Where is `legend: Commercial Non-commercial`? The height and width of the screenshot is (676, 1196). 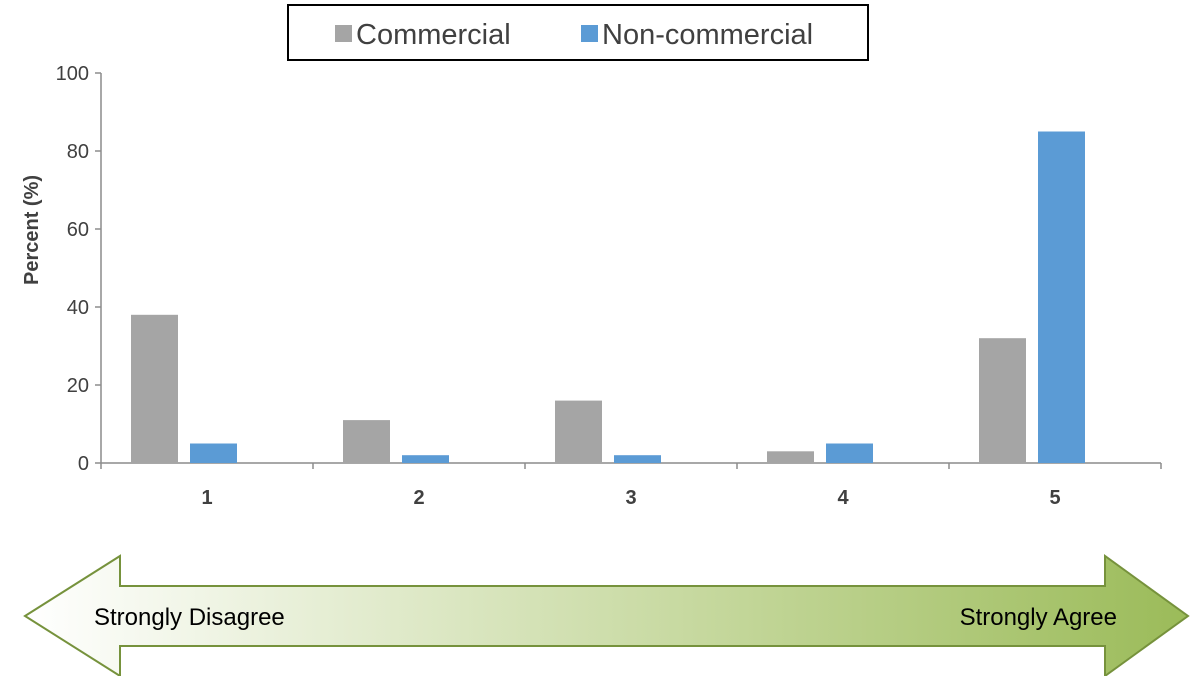
legend: Commercial Non-commercial is located at coordinates (578, 32).